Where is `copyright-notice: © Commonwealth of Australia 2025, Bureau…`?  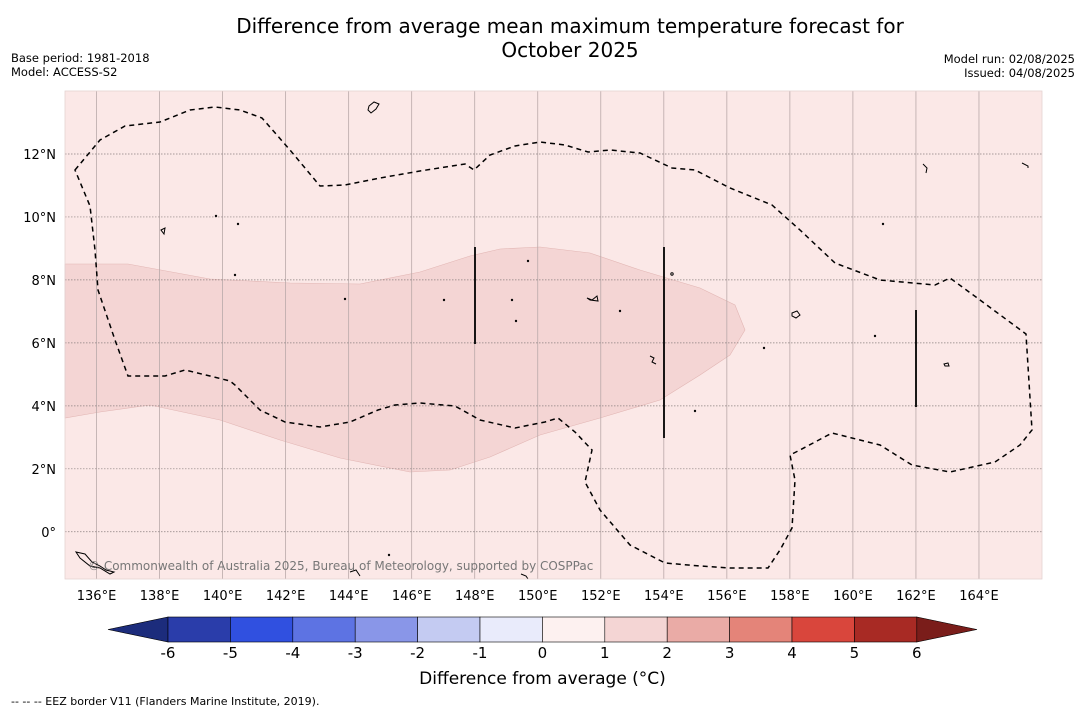 copyright-notice: © Commonwealth of Australia 2025, Bureau… is located at coordinates (340, 566).